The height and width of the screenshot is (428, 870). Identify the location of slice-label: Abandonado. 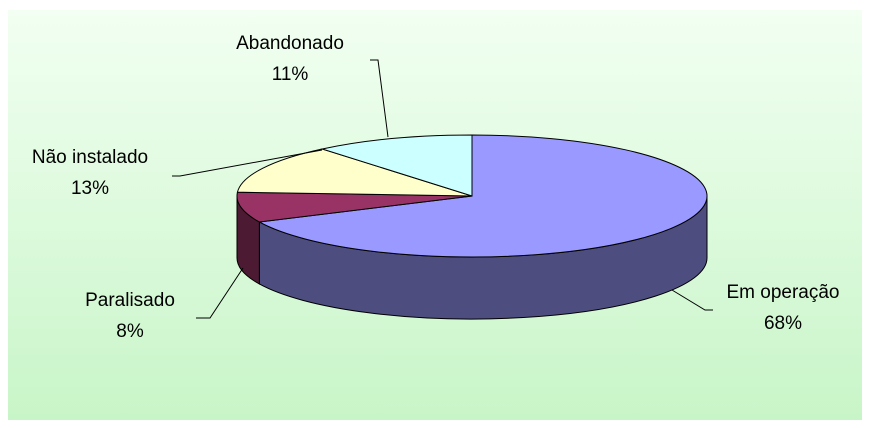
(290, 43).